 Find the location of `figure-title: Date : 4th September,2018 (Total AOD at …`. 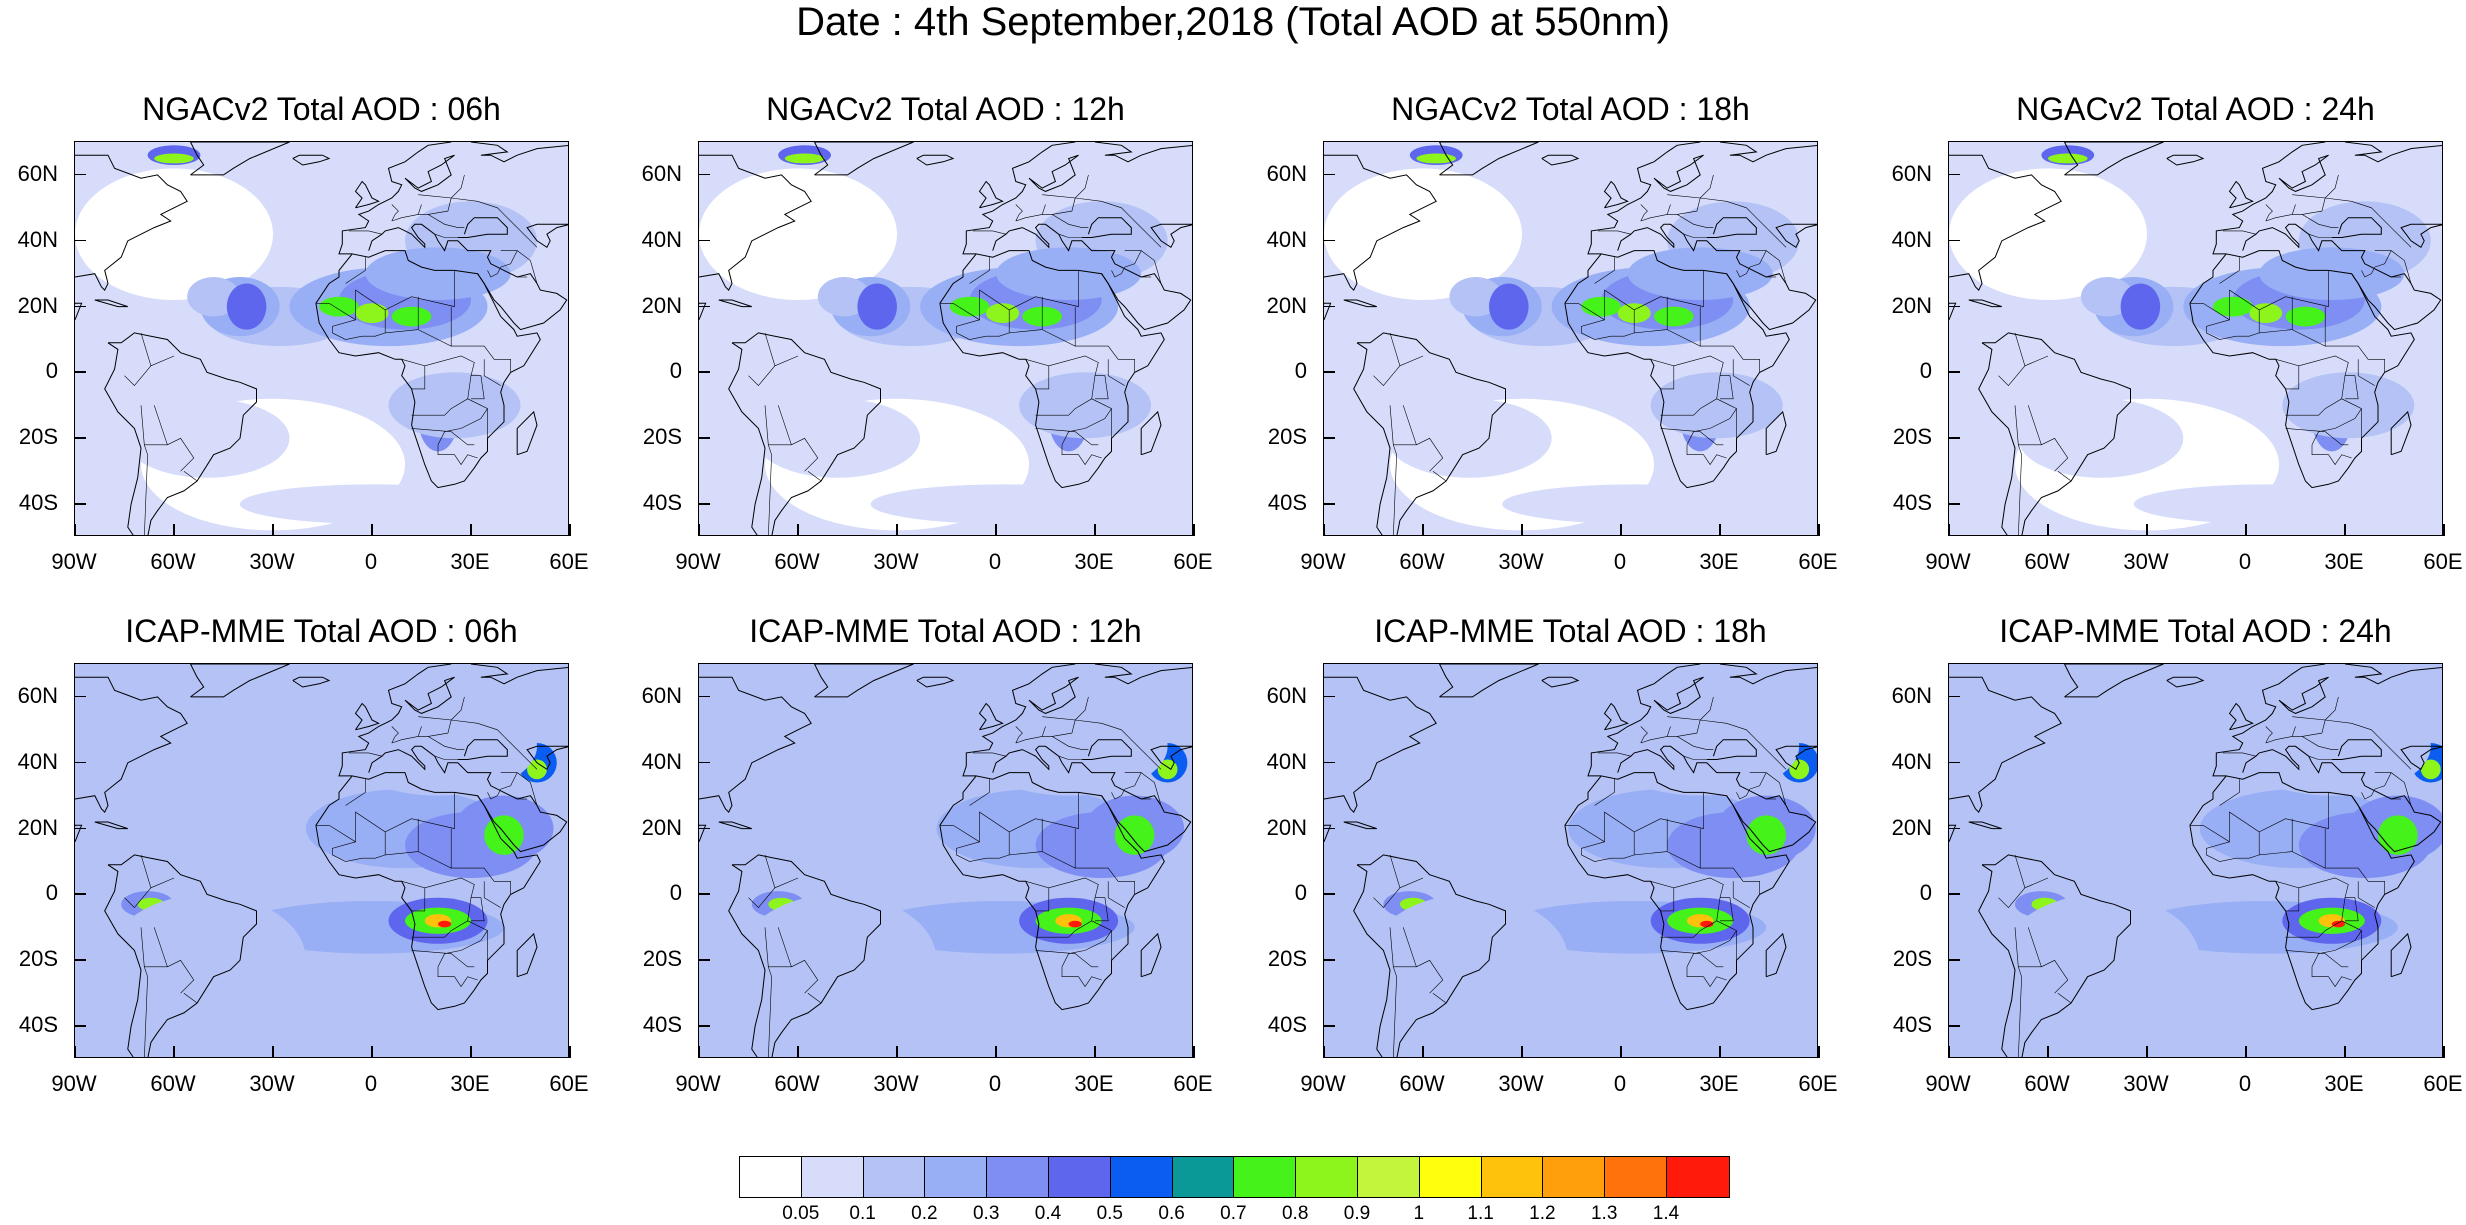

figure-title: Date : 4th September,2018 (Total AOD at … is located at coordinates (1233, 22).